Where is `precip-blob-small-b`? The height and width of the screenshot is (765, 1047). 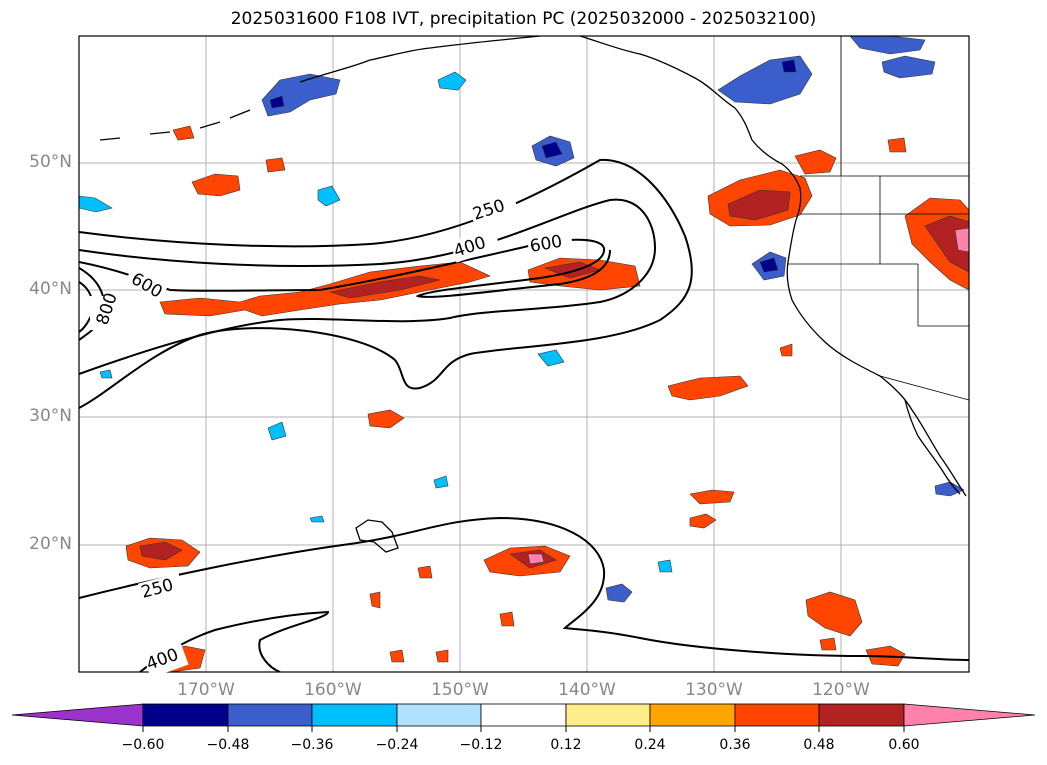 precip-blob-small-b is located at coordinates (375, 600).